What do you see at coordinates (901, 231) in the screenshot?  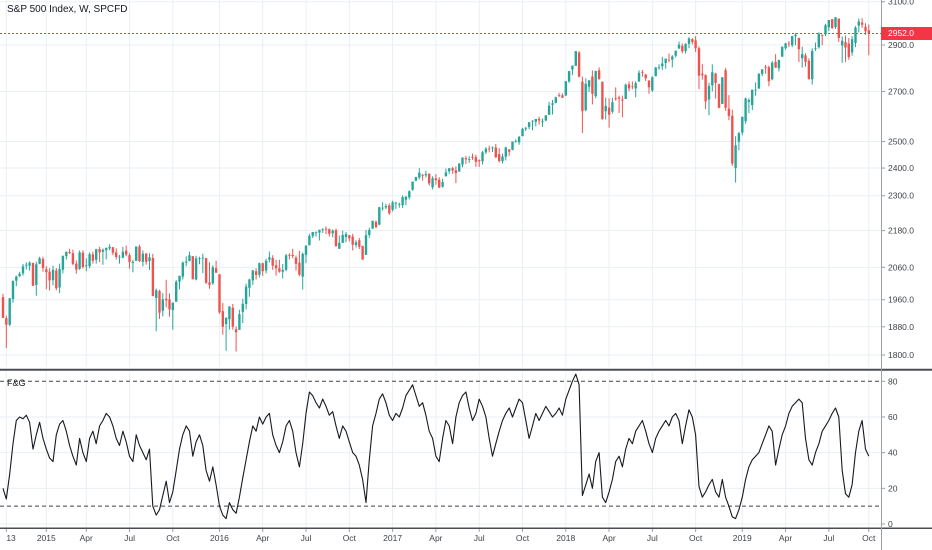 I see `price-tick-label: 2180.0` at bounding box center [901, 231].